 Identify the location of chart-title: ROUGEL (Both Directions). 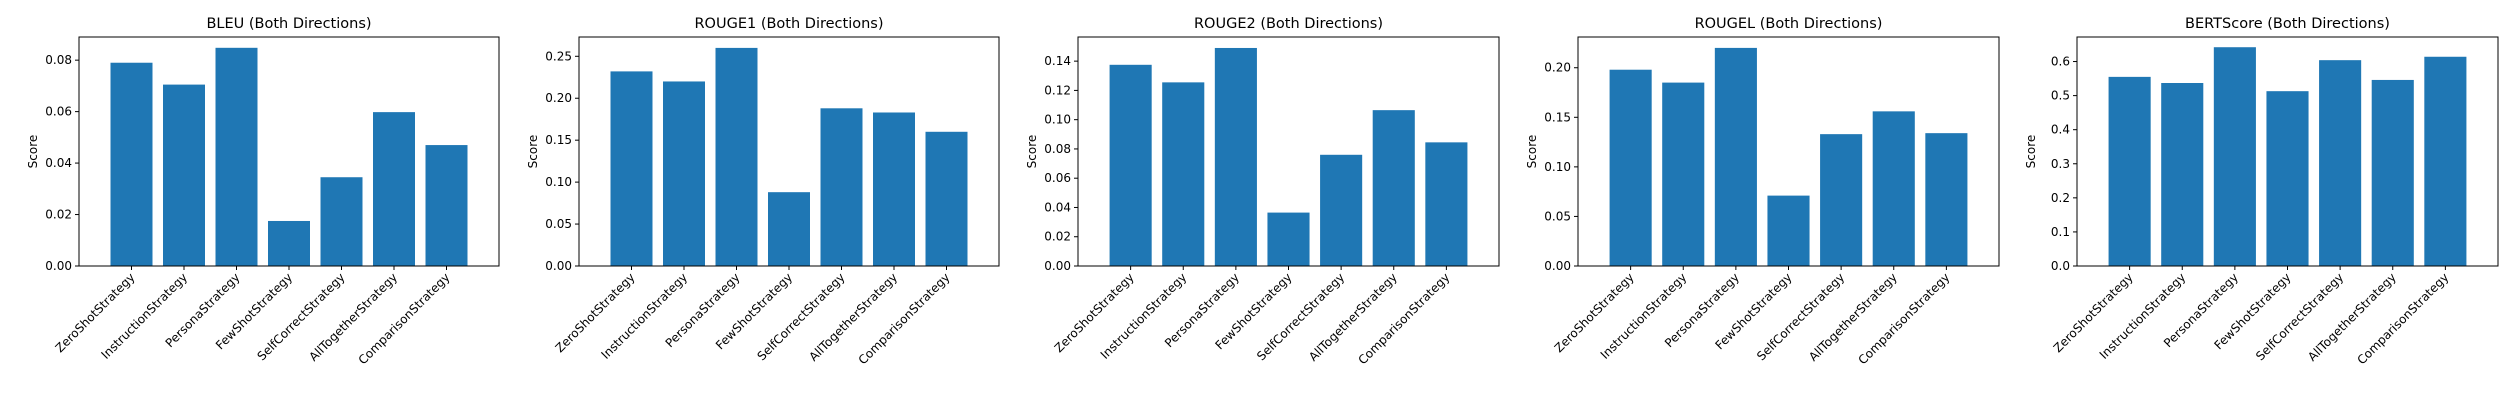
(1789, 24).